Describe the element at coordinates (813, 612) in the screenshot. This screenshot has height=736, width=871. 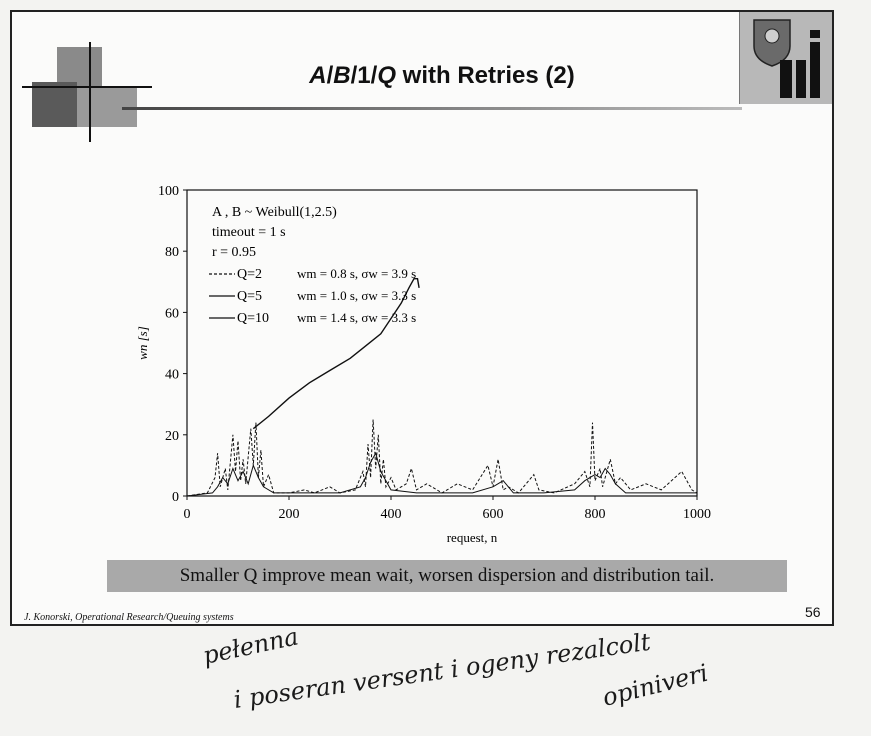
I see `page-number: 56` at that location.